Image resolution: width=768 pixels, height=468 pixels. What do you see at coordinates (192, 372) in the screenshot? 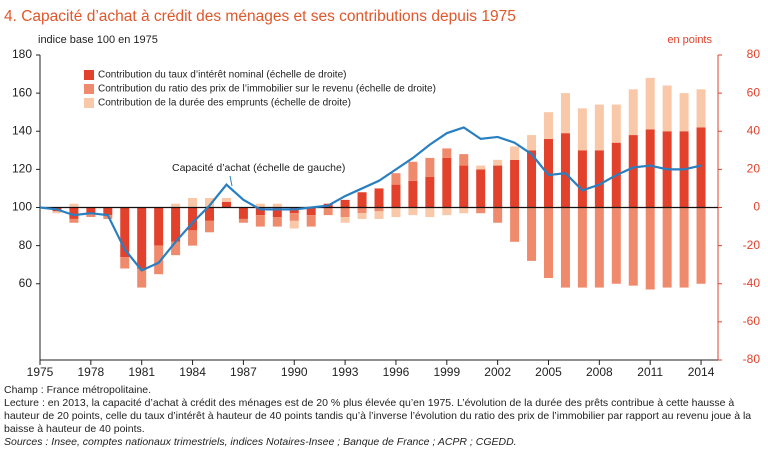
I see `x-tick-label: 1984` at bounding box center [192, 372].